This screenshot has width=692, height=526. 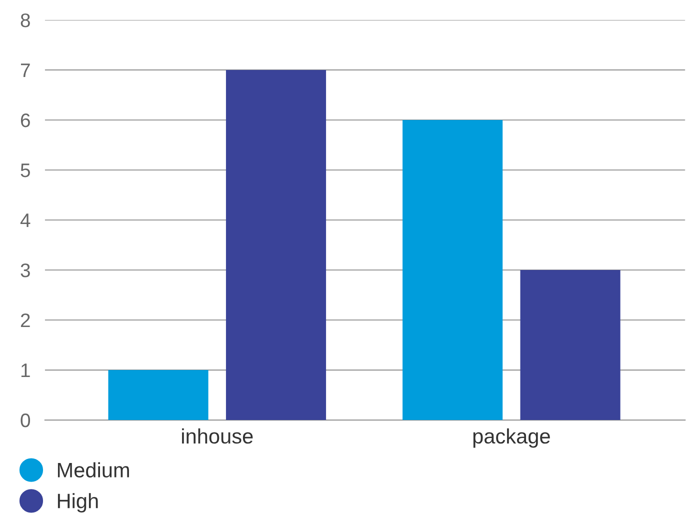 What do you see at coordinates (25, 120) in the screenshot?
I see `y-tick-label: 6` at bounding box center [25, 120].